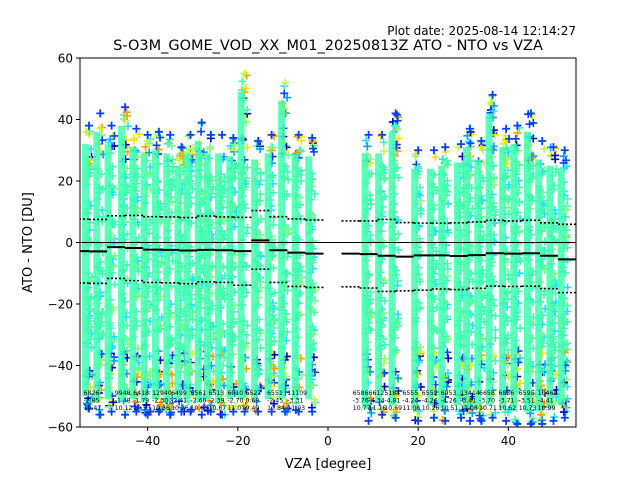 The image size is (640, 480). What do you see at coordinates (507, 408) in the screenshot?
I see `stat-annotation: 10.62` at bounding box center [507, 408].